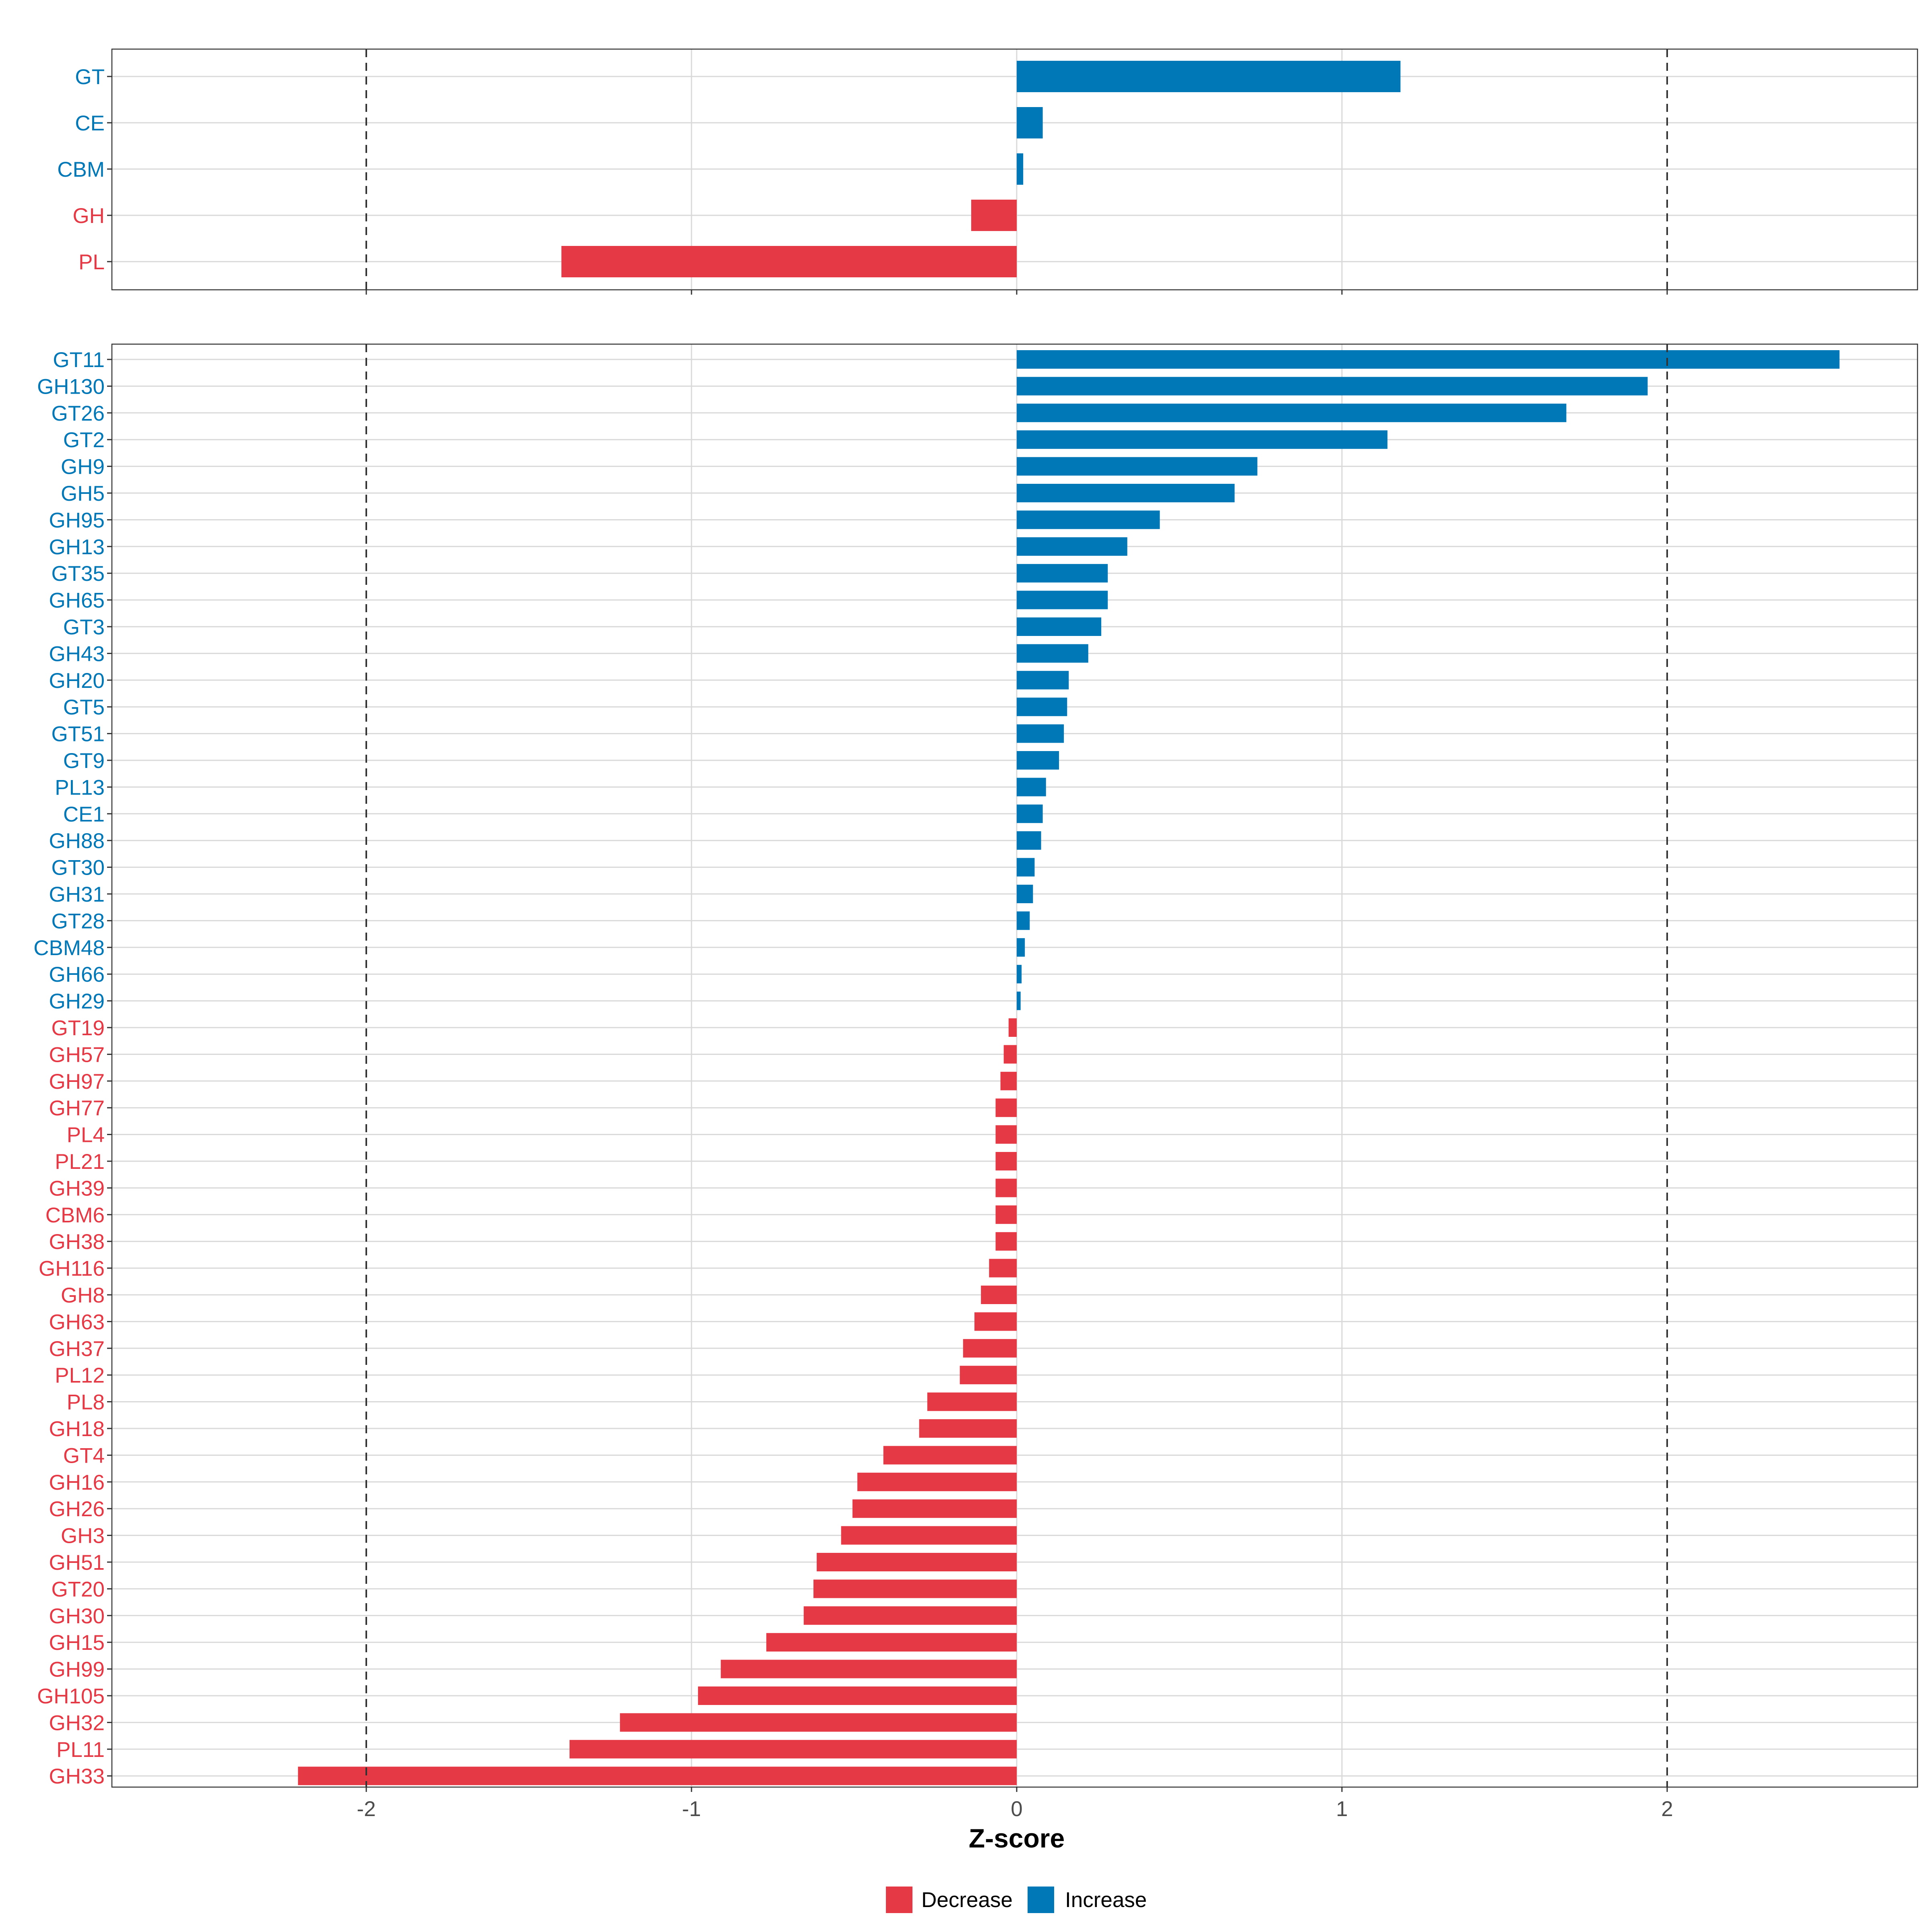 The height and width of the screenshot is (1932, 1932). I want to click on subfamily-label-gh31: GH31, so click(77, 894).